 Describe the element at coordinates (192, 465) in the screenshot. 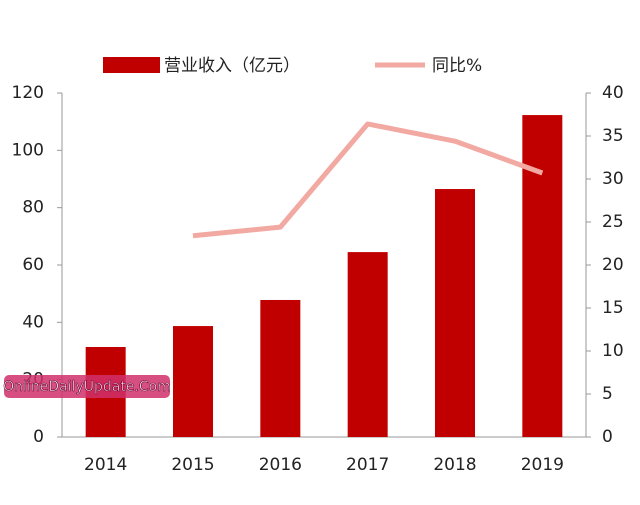

I see `x-tick-label: 2015` at that location.